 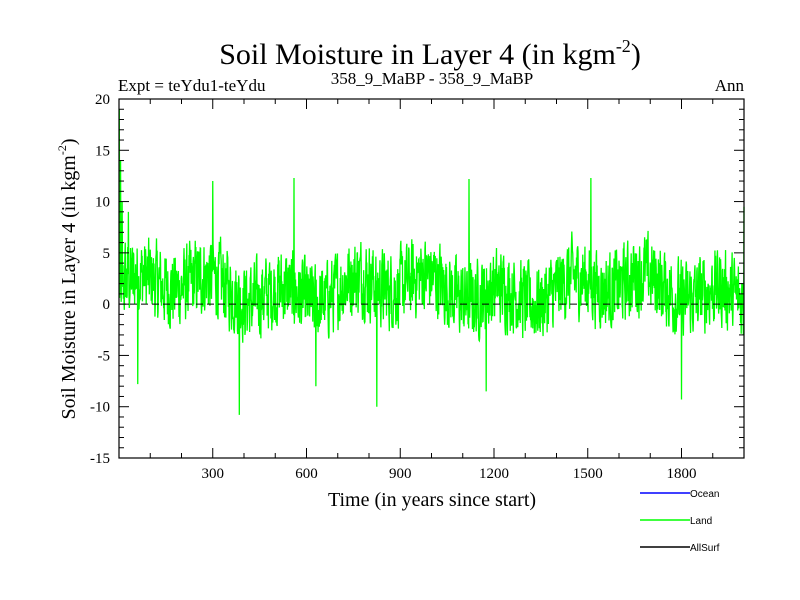 I want to click on x-tick-label: 1800, so click(x=682, y=474).